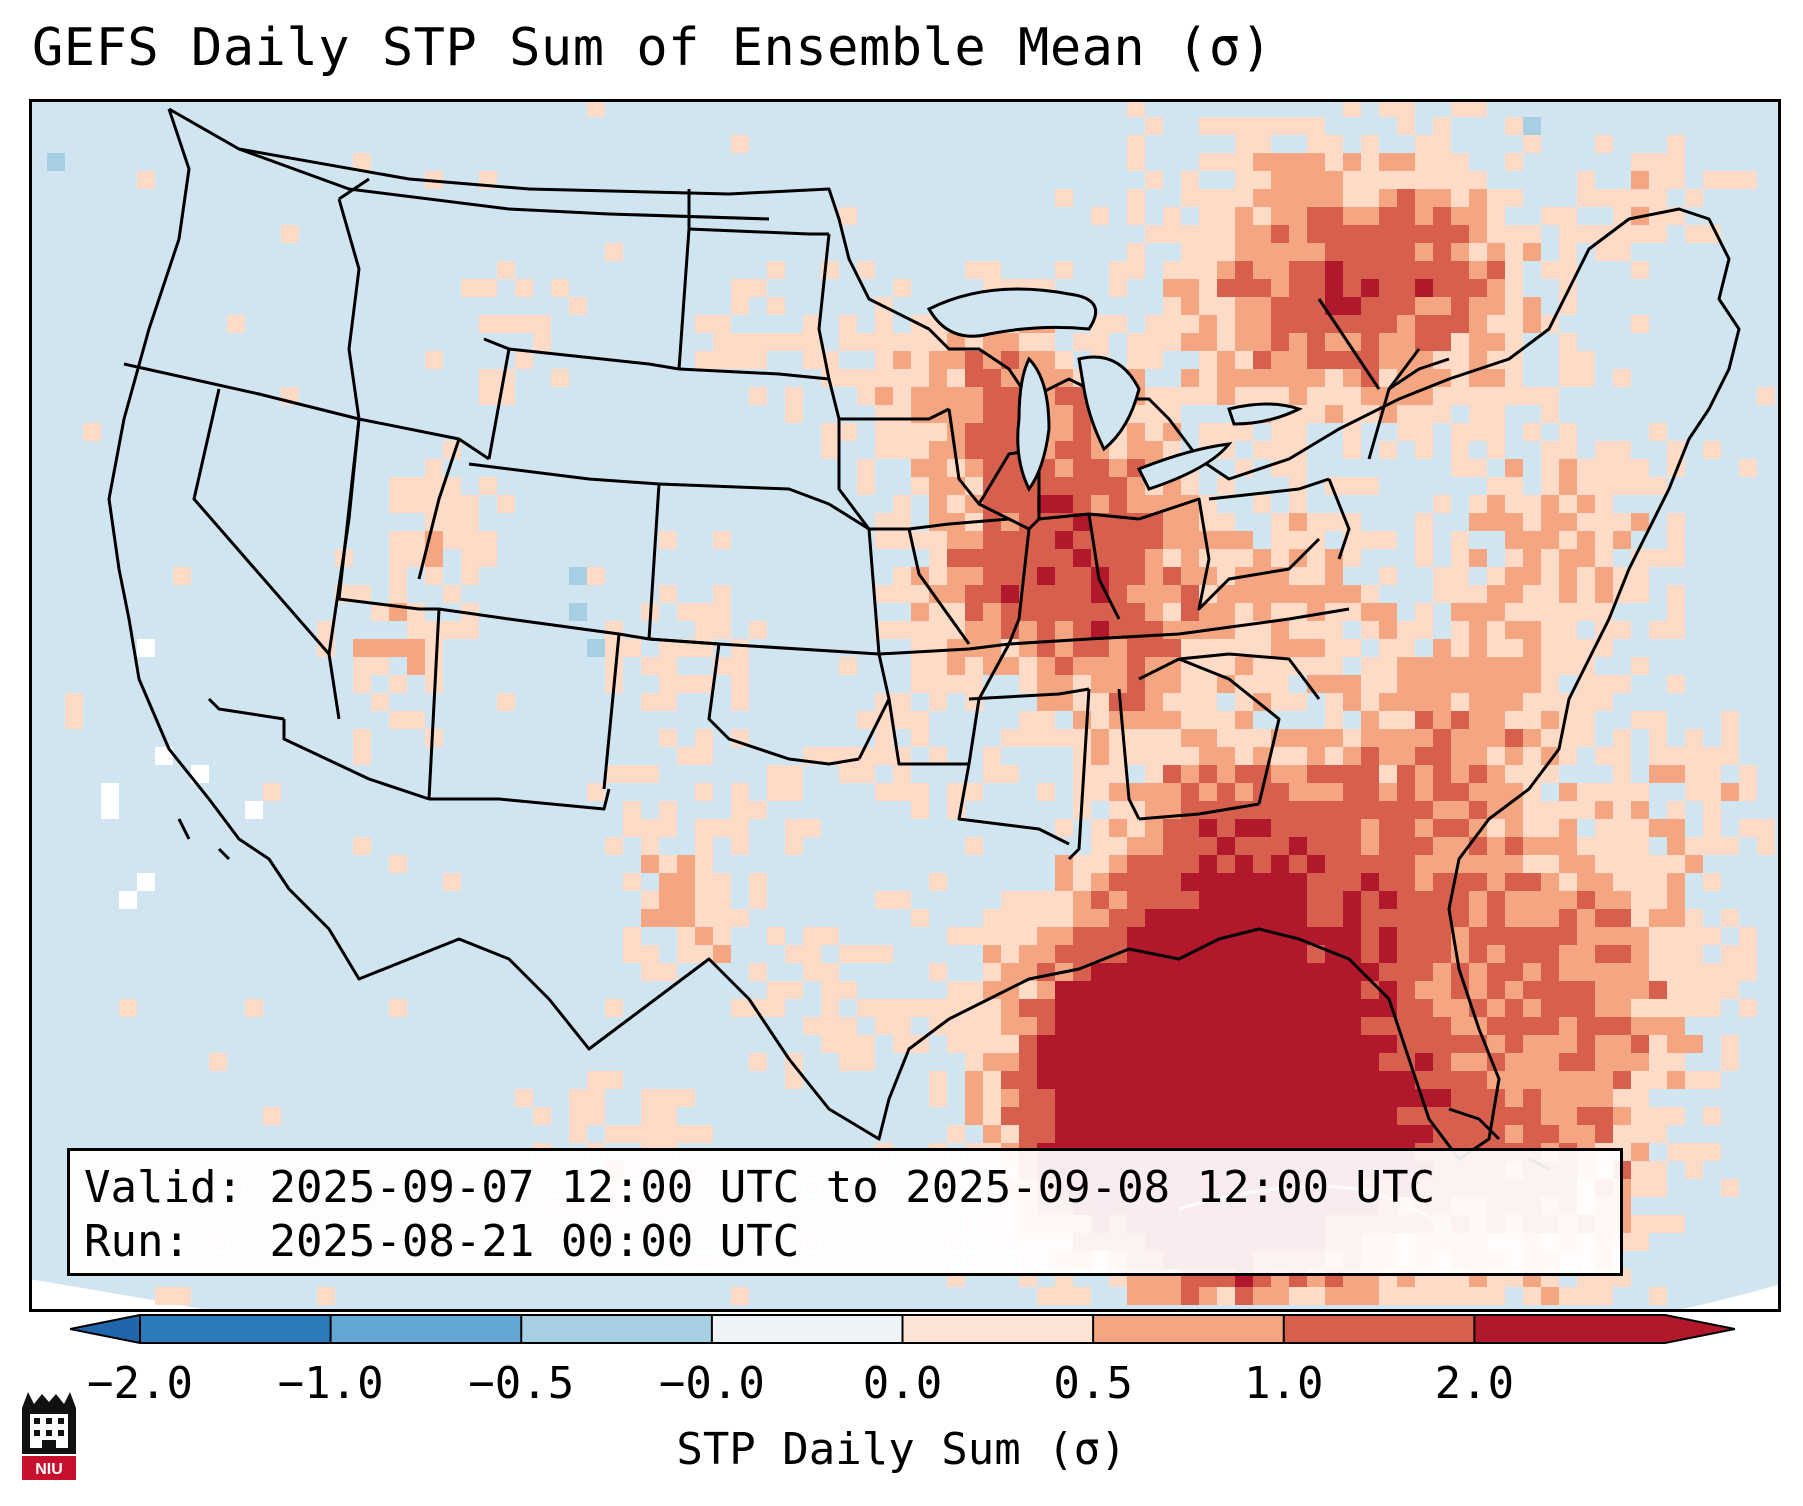  What do you see at coordinates (1093, 1383) in the screenshot?
I see `colorbar-tick-label: 0.5` at bounding box center [1093, 1383].